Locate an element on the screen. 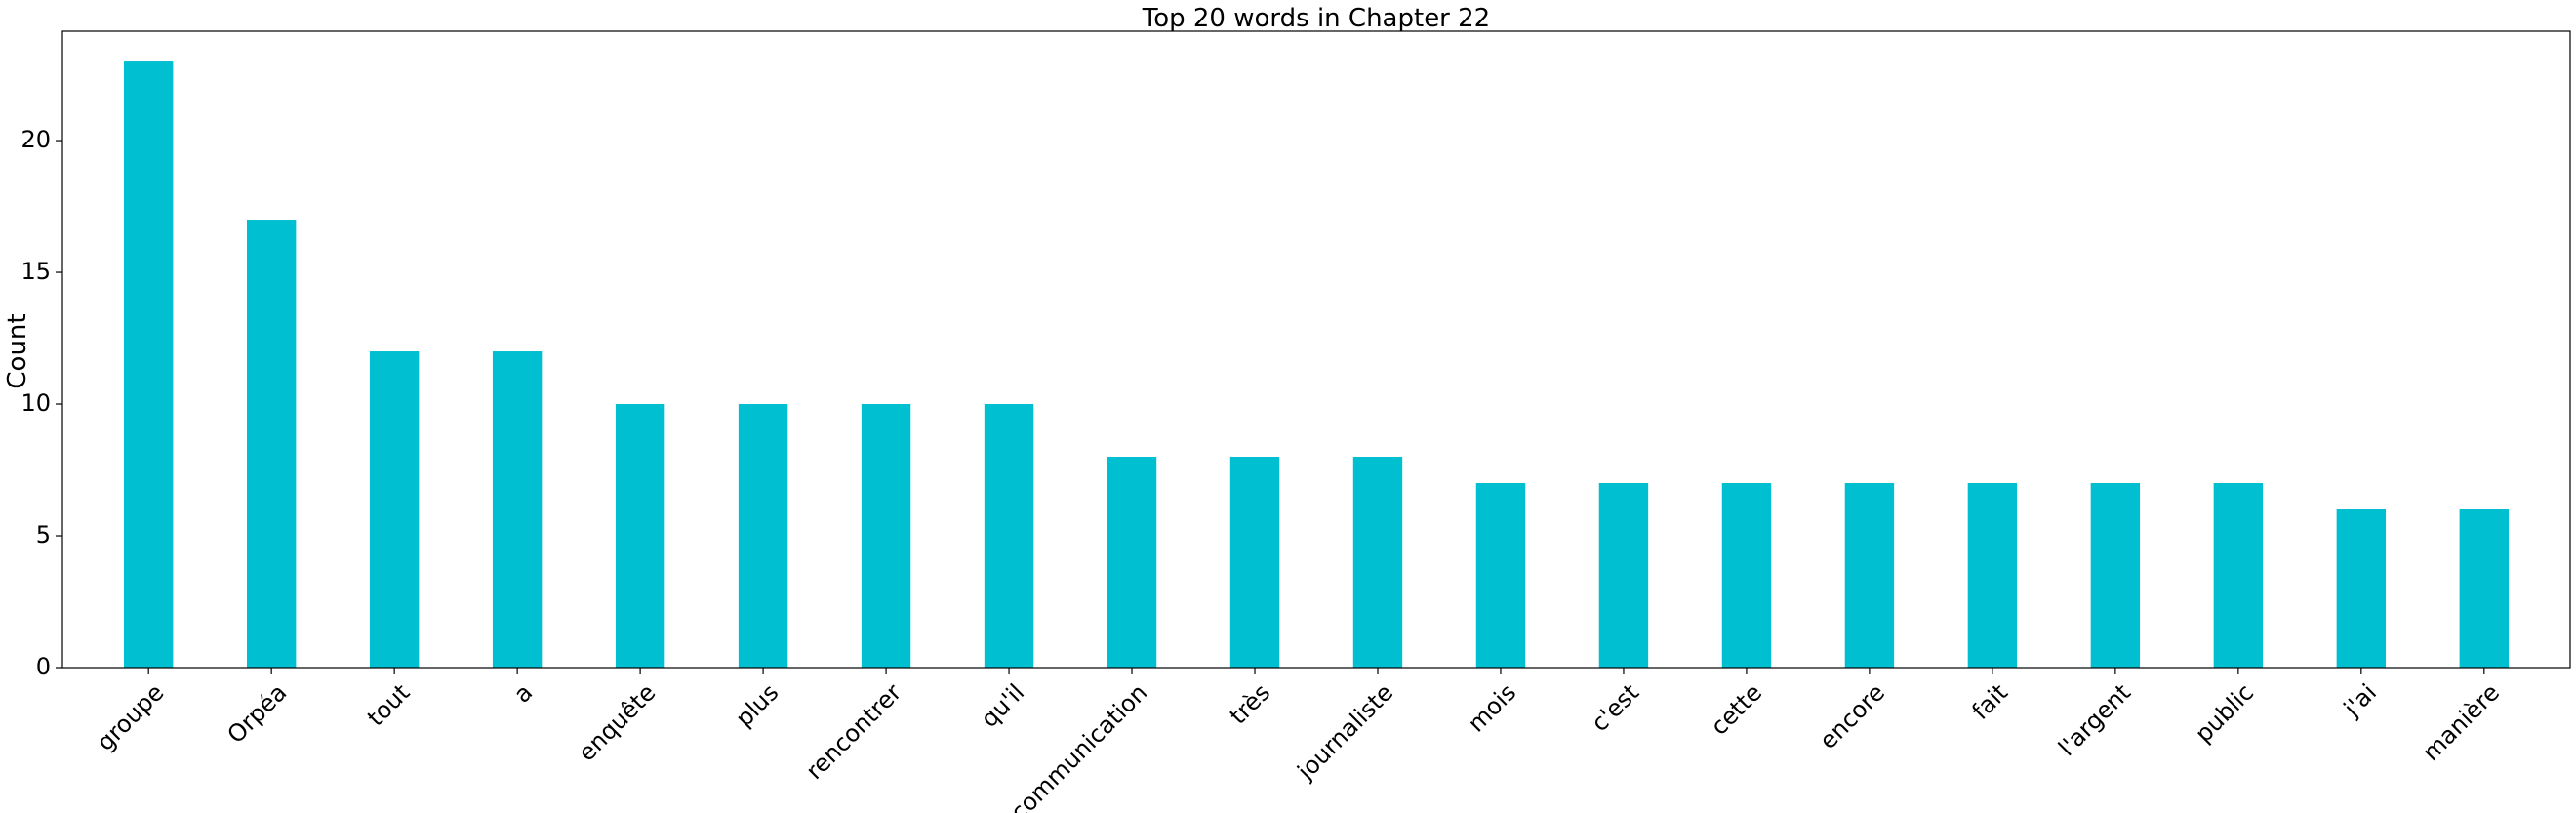  x-tick-label: j'ai is located at coordinates (2360, 700).